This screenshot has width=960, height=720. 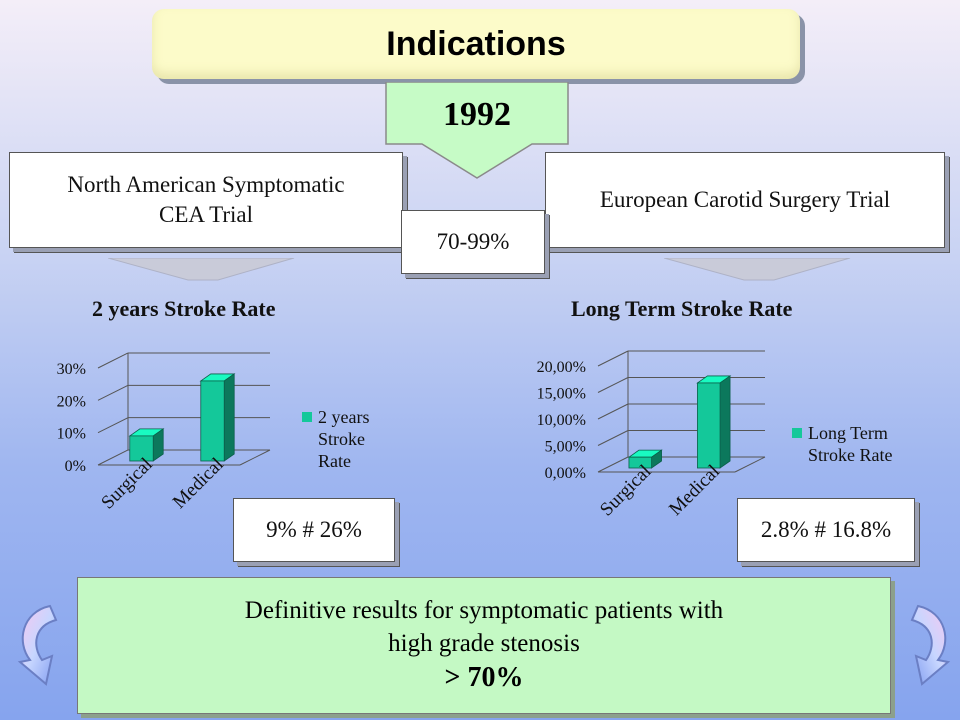 I want to click on chart1-ytick-label: 30%, so click(x=71, y=369).